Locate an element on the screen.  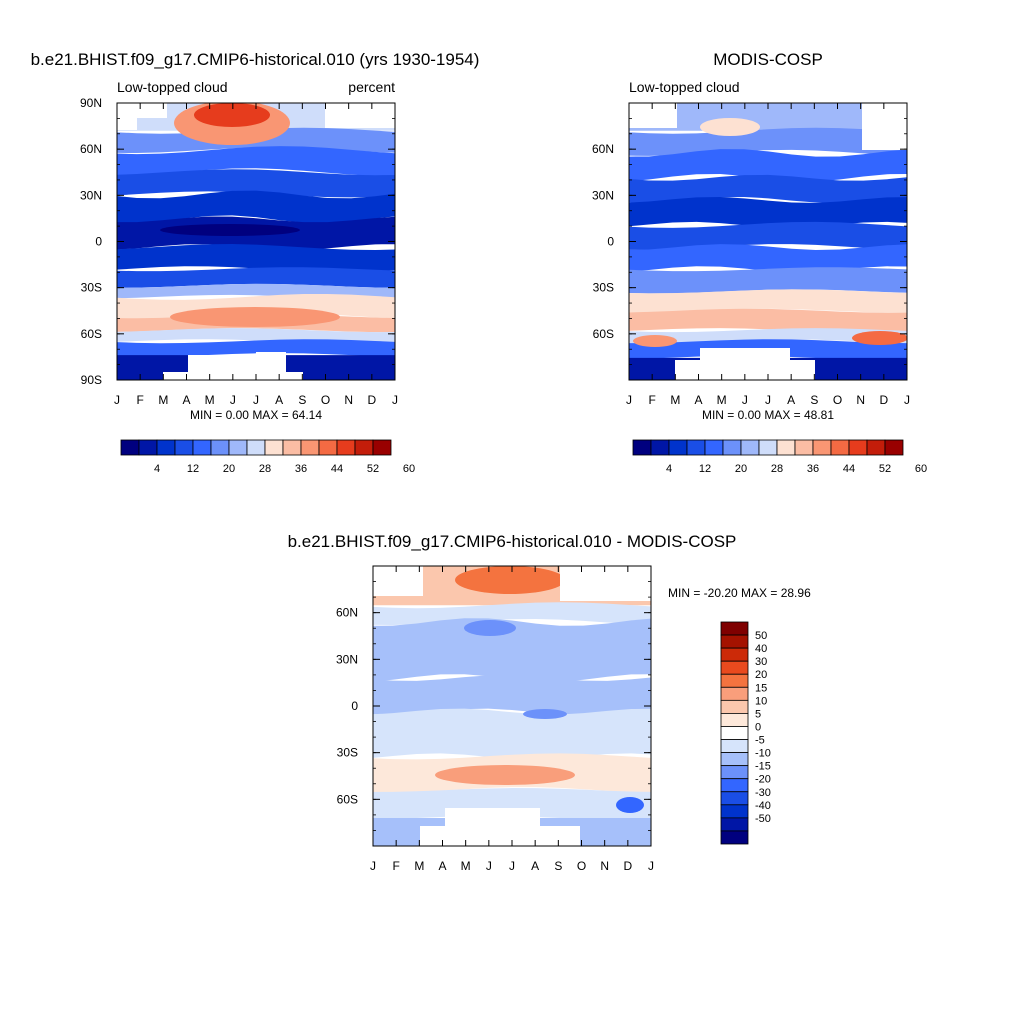
diff-colorbar-label: 40 is located at coordinates (761, 649).